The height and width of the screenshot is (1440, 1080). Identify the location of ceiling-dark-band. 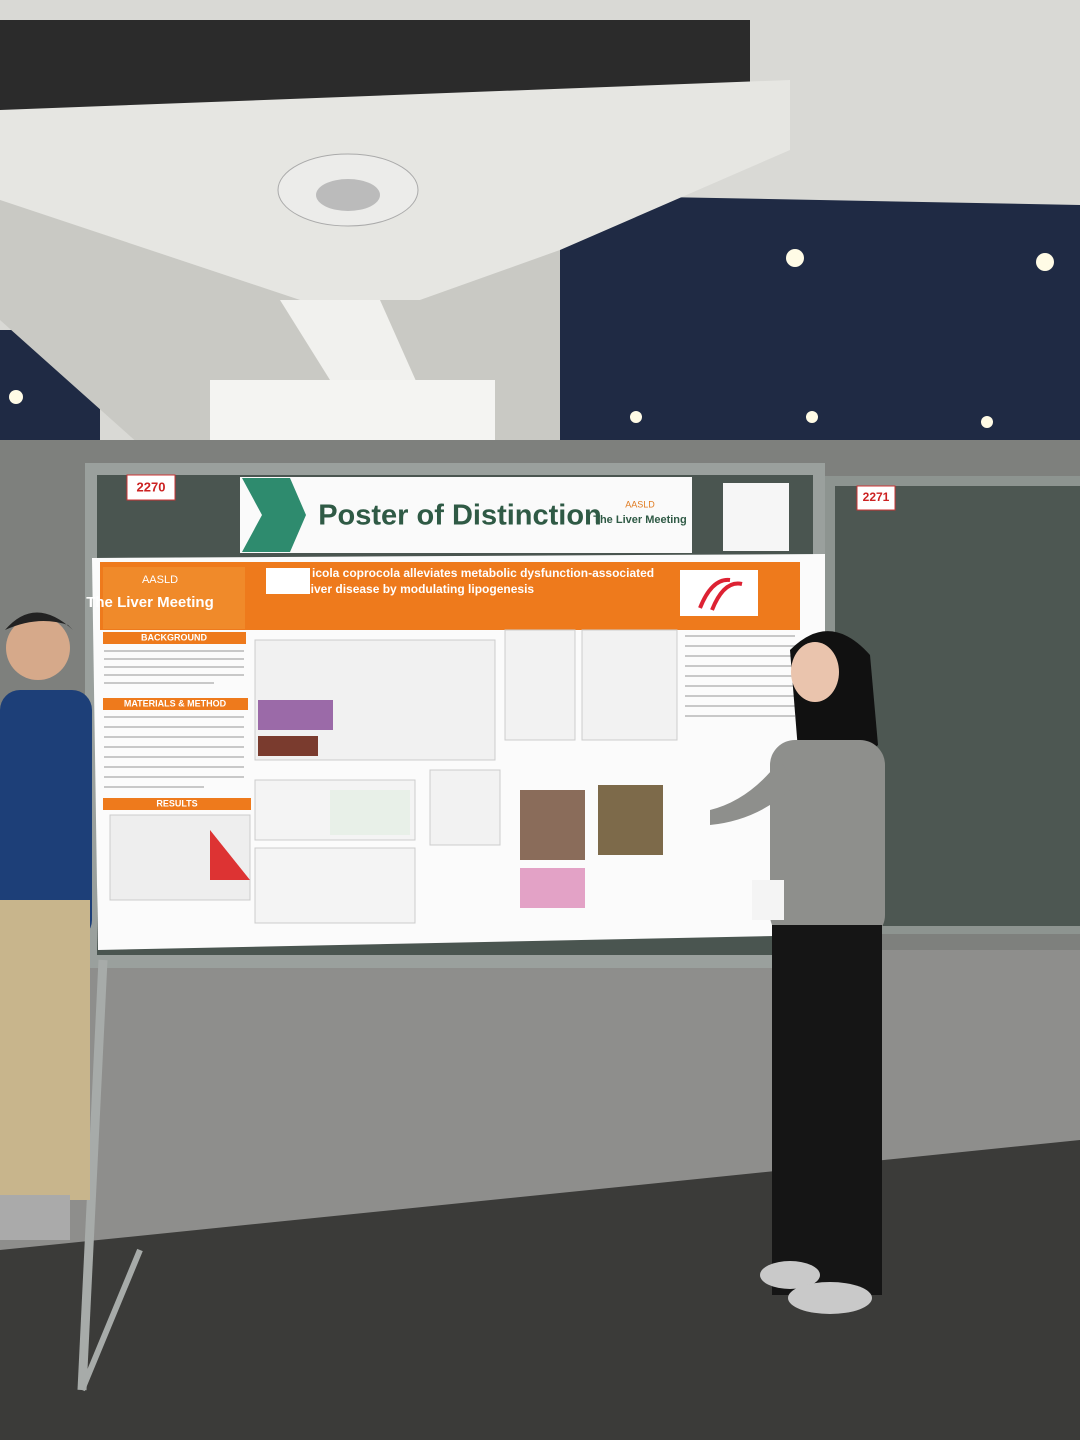
(820, 320).